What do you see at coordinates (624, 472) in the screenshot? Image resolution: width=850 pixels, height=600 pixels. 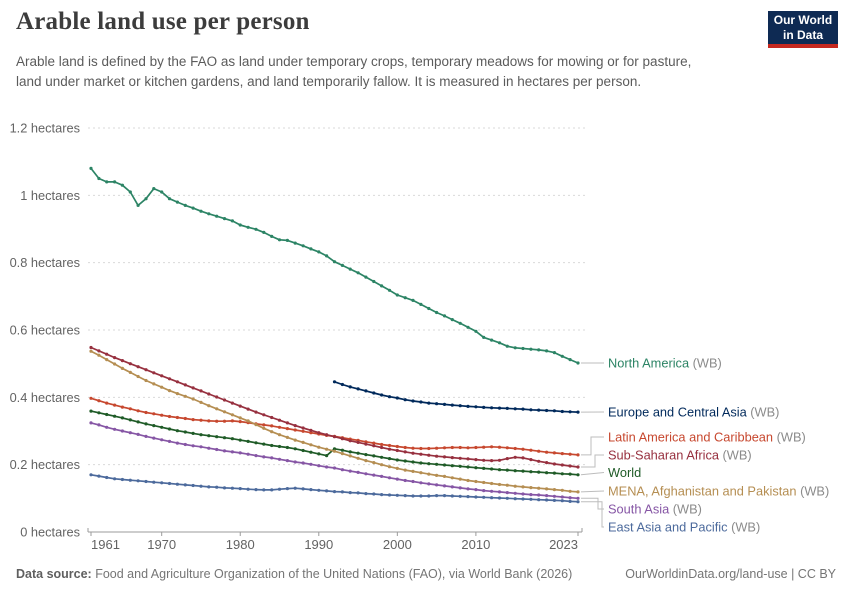 I see `series-label-world: World` at bounding box center [624, 472].